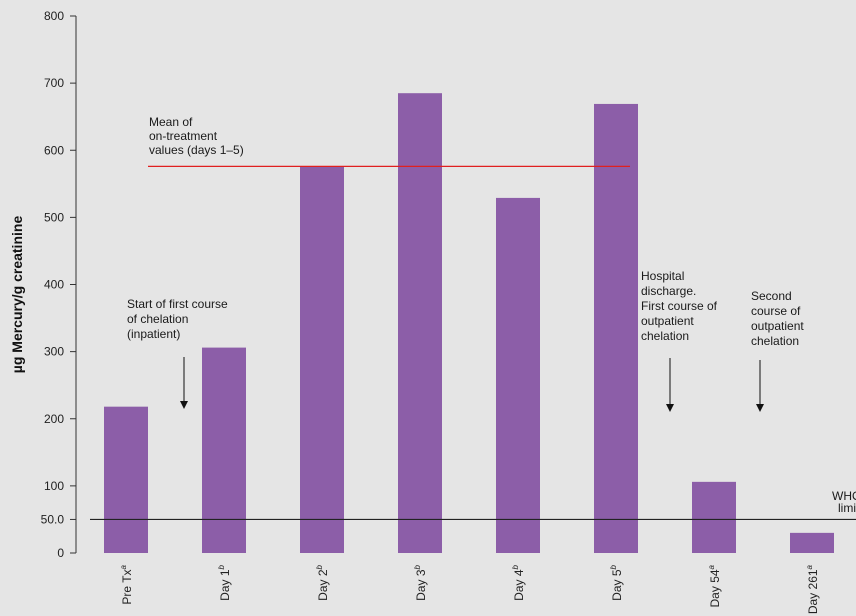 This screenshot has height=616, width=856. I want to click on annotation-mean: Mean of on-treatment values (days 1–5), so click(196, 136).